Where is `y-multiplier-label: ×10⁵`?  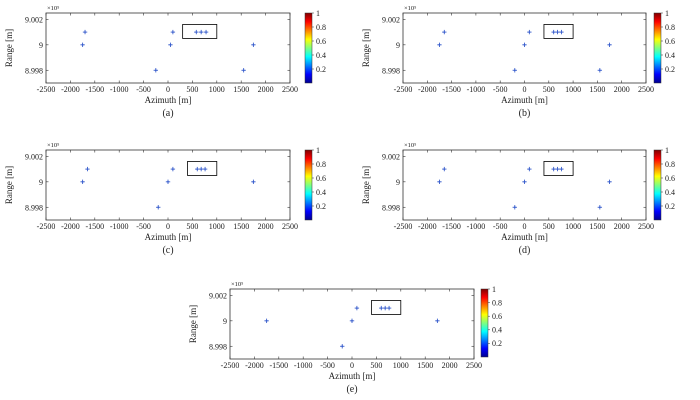
y-multiplier-label: ×10⁵ is located at coordinates (410, 8).